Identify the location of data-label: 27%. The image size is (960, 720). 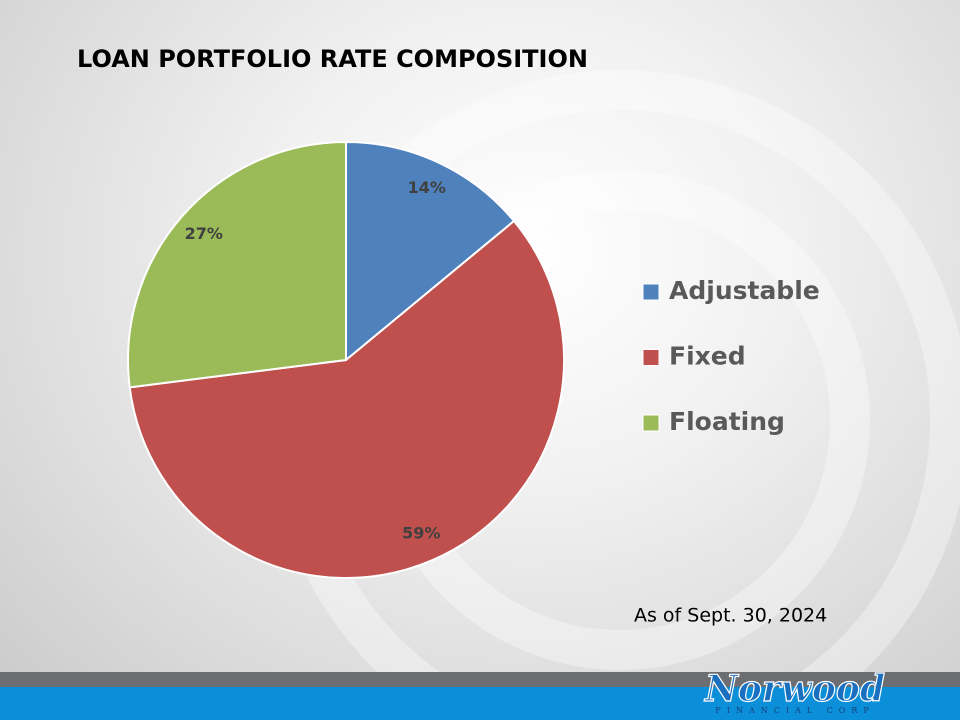
(204, 233).